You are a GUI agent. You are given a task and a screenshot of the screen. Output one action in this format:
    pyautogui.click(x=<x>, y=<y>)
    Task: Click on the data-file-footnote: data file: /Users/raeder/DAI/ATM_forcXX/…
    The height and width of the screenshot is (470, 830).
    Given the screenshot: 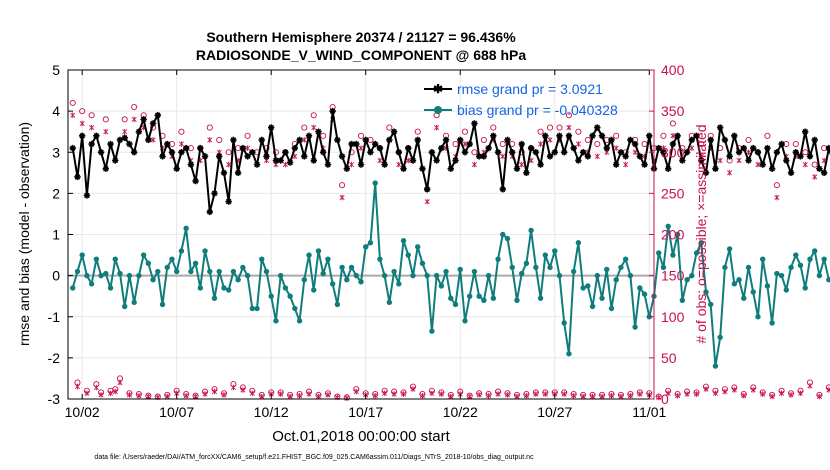 What is the action you would take?
    pyautogui.click(x=314, y=457)
    